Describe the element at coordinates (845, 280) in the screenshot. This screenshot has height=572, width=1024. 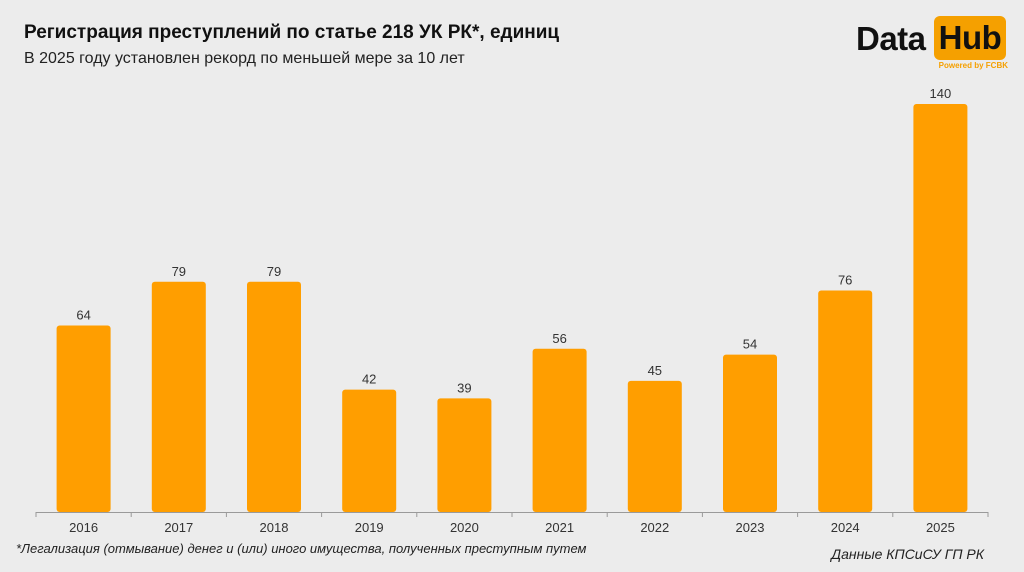
I see `data-label: 76` at that location.